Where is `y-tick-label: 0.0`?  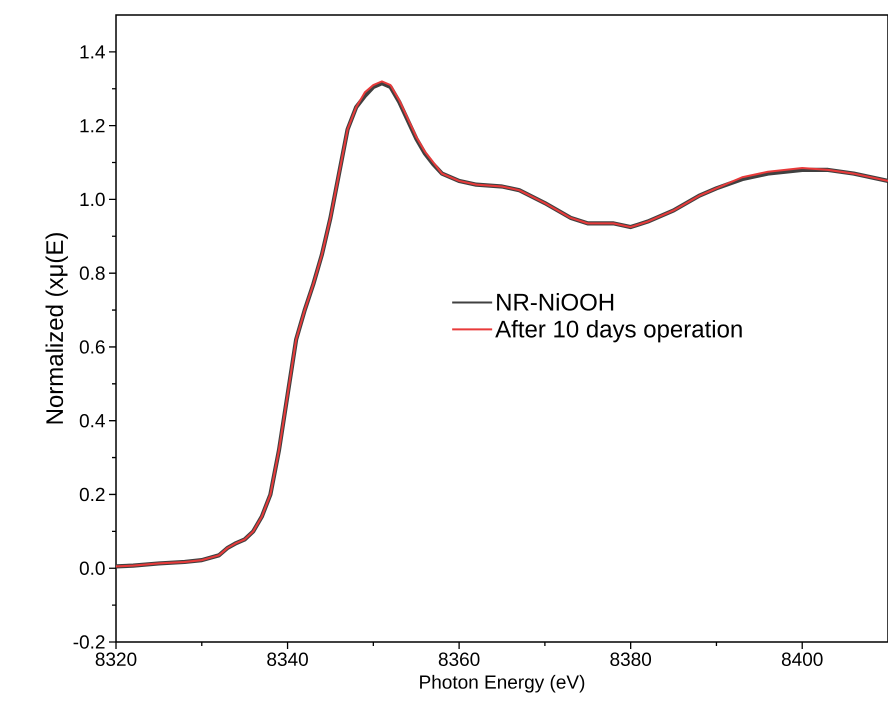
y-tick-label: 0.0 is located at coordinates (92, 568).